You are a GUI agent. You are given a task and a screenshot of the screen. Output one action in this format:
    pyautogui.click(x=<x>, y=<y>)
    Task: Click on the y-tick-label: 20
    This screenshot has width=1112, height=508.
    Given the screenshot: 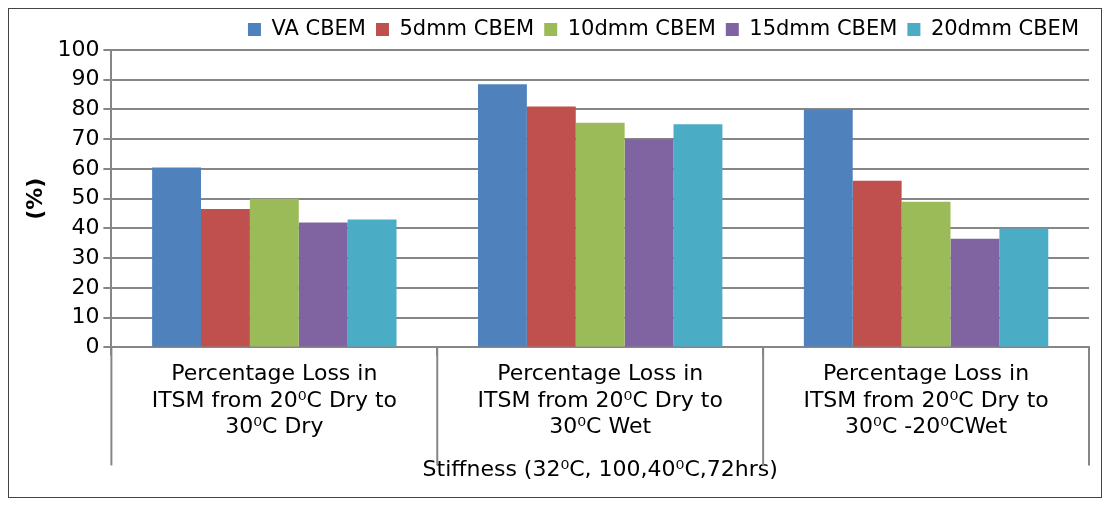 What is the action you would take?
    pyautogui.click(x=85, y=286)
    